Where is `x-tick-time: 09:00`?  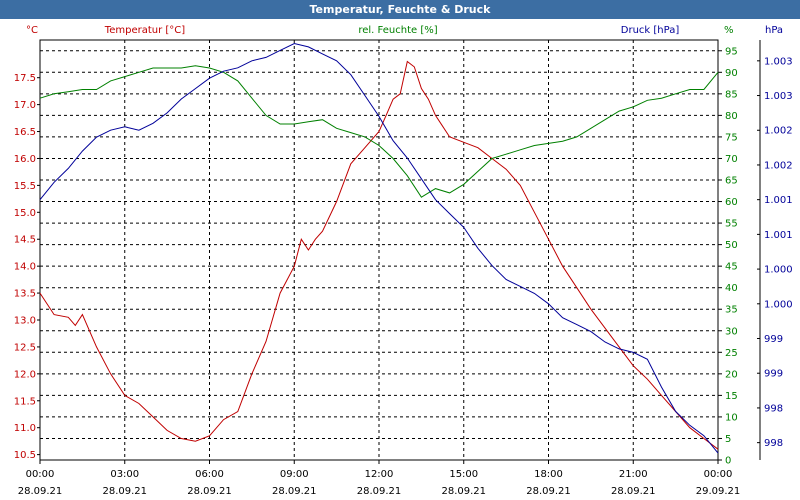 x-tick-time: 09:00 is located at coordinates (294, 474).